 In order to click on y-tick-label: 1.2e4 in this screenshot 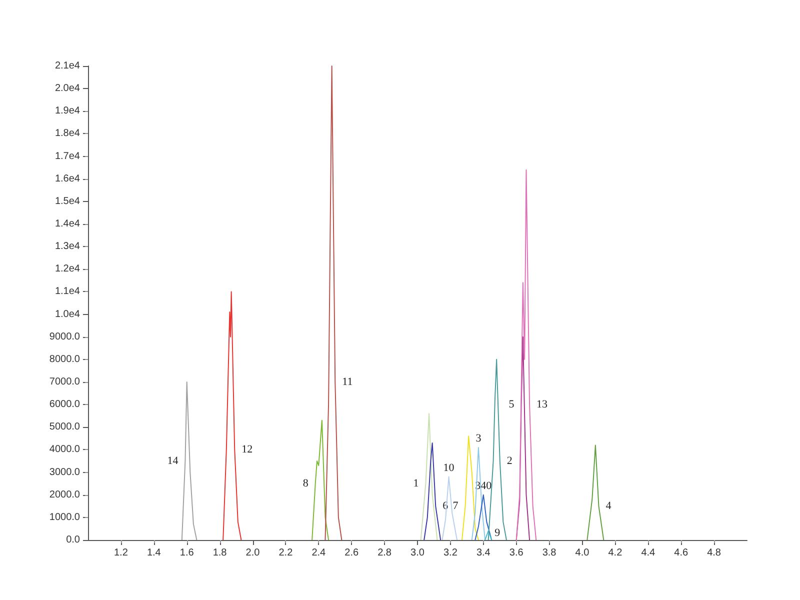, I will do `click(67, 269)`.